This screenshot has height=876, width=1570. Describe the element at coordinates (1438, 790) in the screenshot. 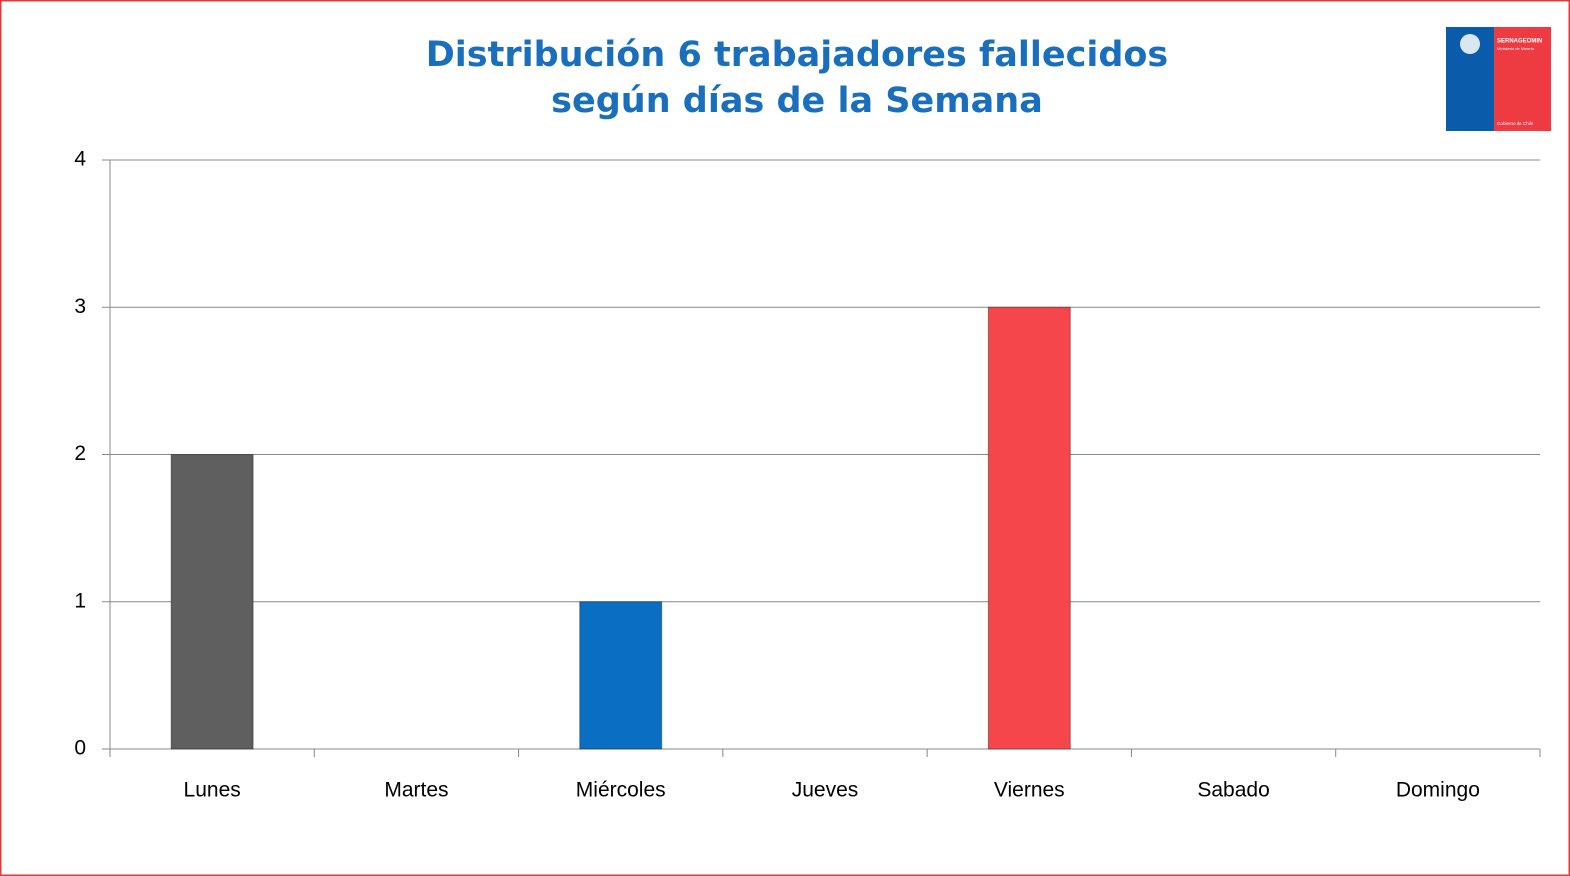

I see `x-tick-label: Domingo` at that location.